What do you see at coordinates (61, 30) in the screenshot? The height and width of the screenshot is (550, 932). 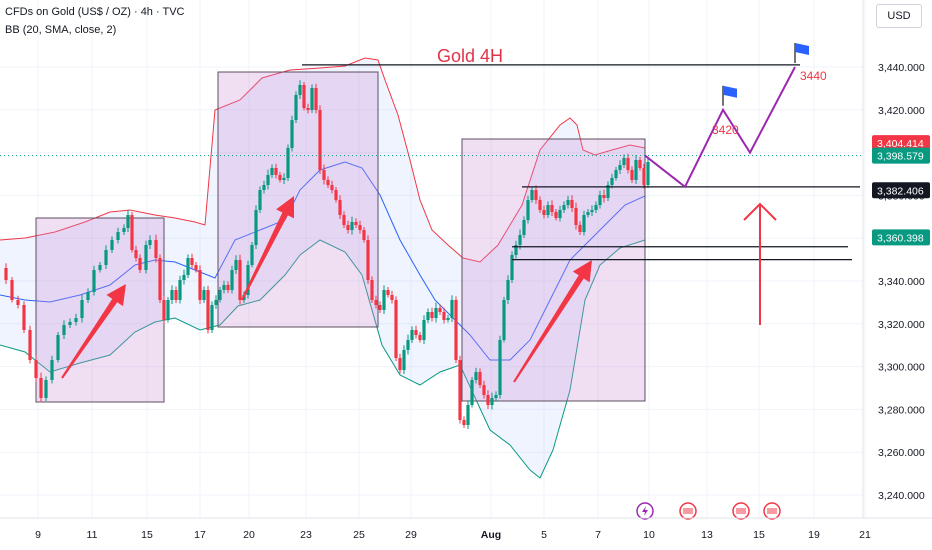 I see `indicator-legend: BB (20, SMA, close, 2)` at bounding box center [61, 30].